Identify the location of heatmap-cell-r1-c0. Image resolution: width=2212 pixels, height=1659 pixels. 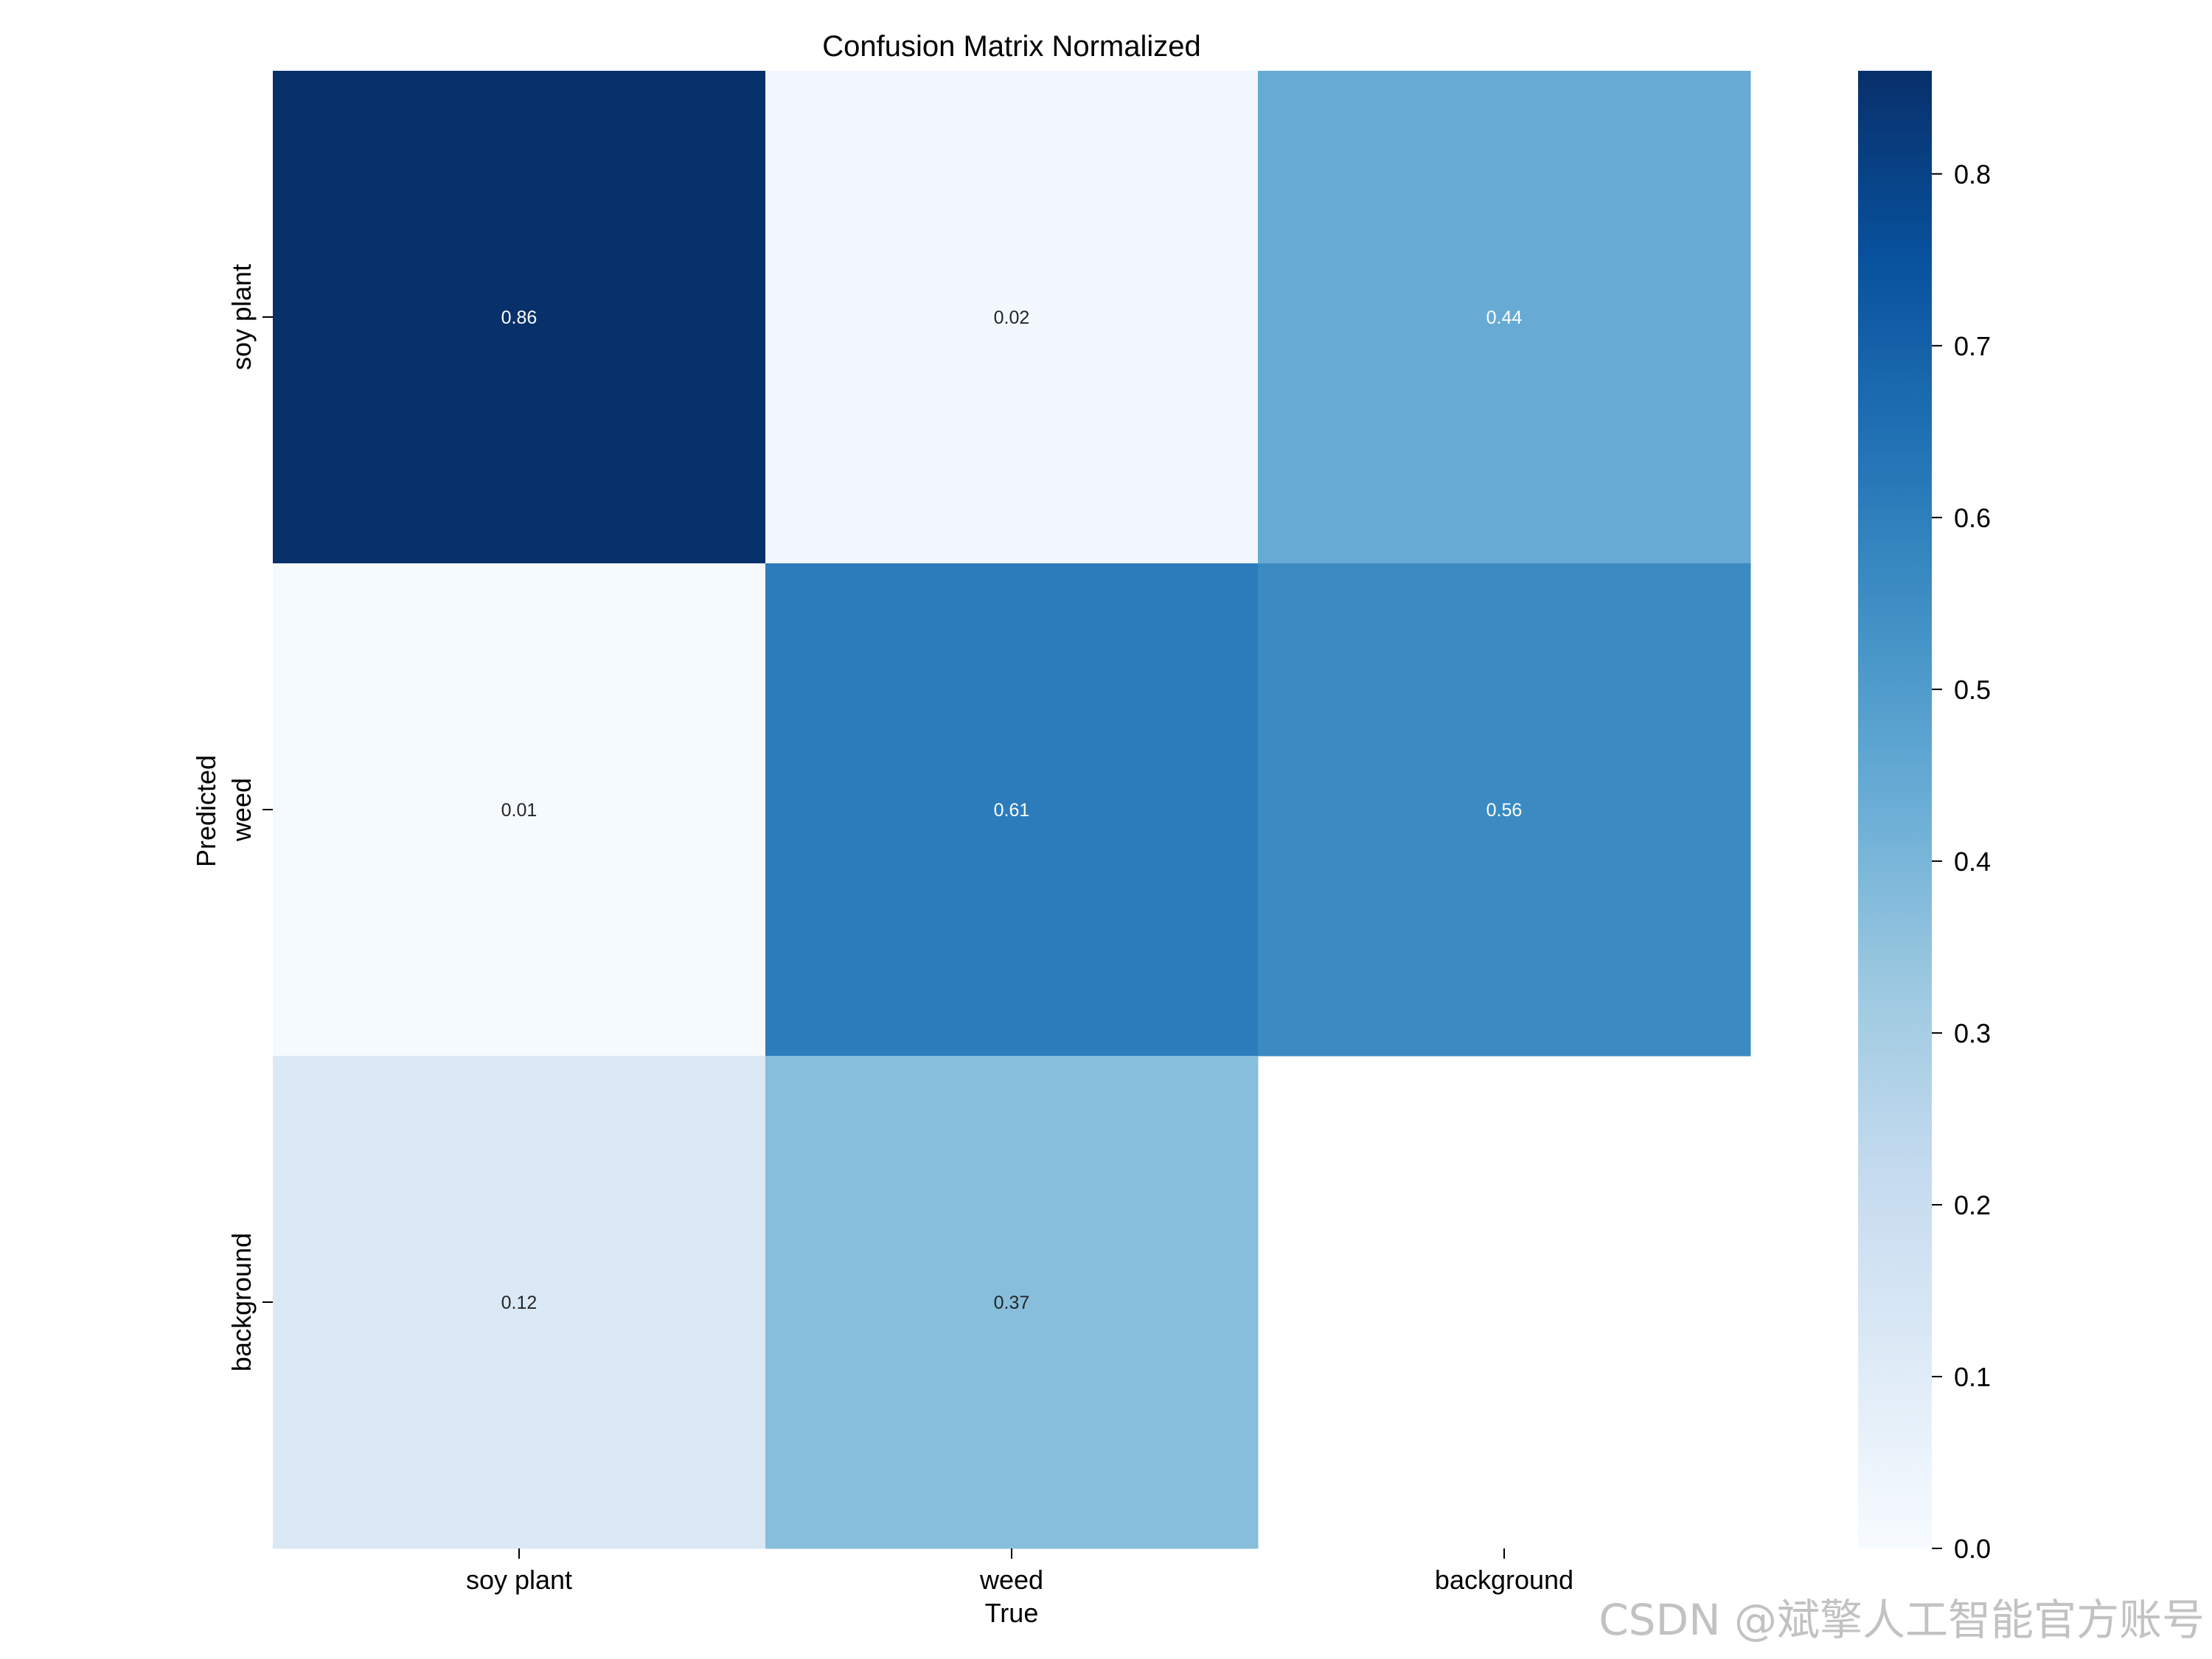
(519, 810).